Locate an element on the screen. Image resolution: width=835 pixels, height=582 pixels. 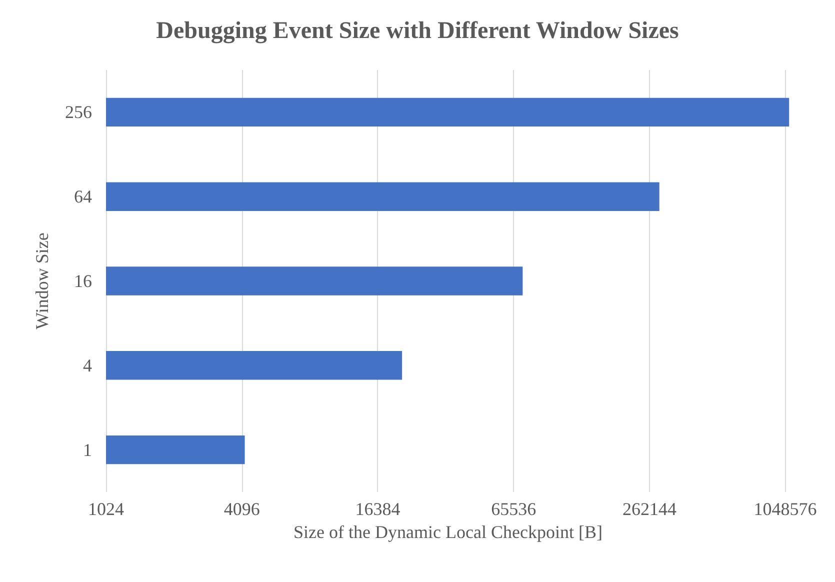
x-tick-label: 262144 is located at coordinates (649, 509).